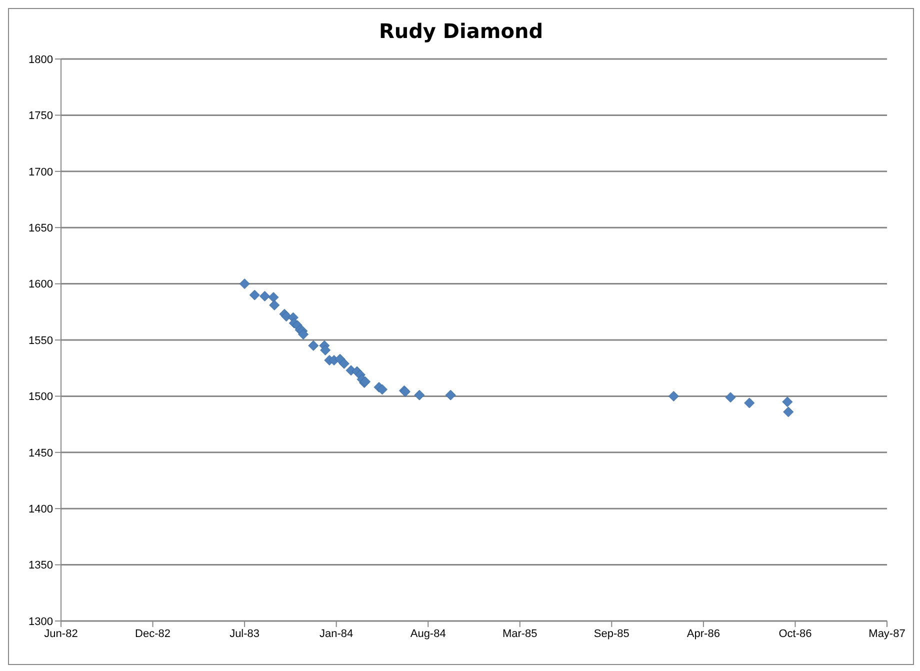  I want to click on x-tick-label: Jun-82, so click(61, 634).